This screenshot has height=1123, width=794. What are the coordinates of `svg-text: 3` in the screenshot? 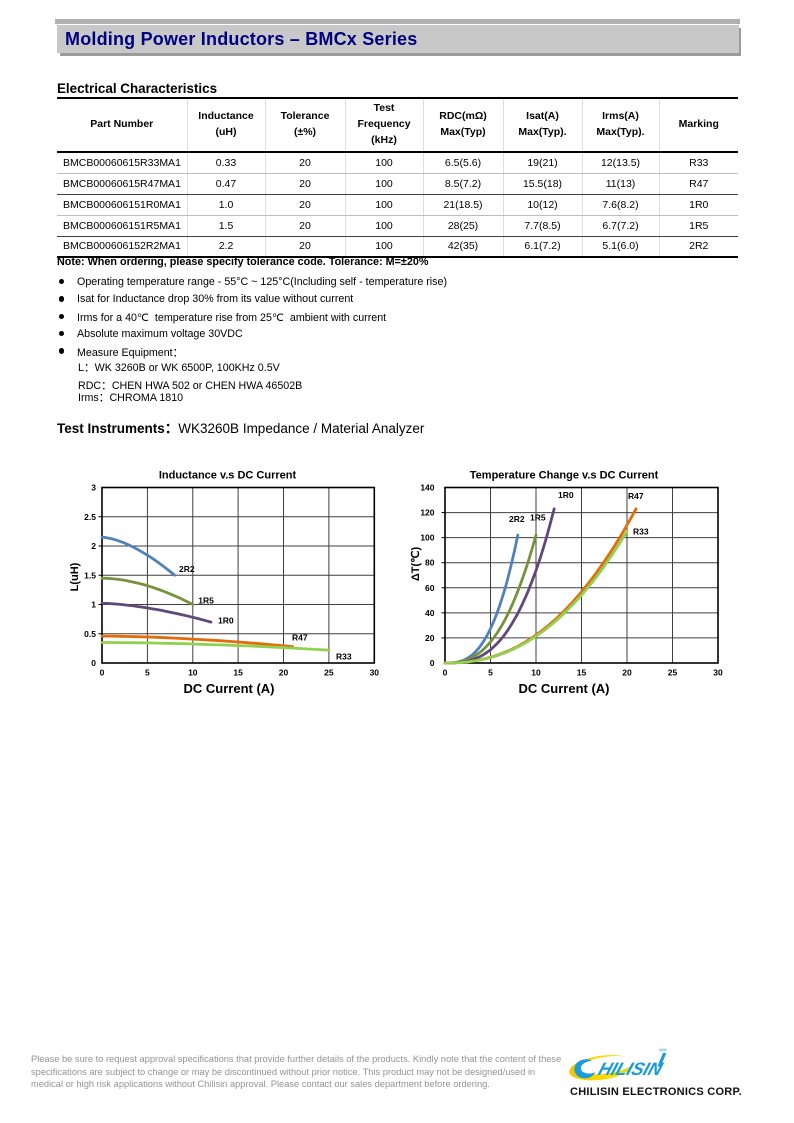 It's located at (93, 488).